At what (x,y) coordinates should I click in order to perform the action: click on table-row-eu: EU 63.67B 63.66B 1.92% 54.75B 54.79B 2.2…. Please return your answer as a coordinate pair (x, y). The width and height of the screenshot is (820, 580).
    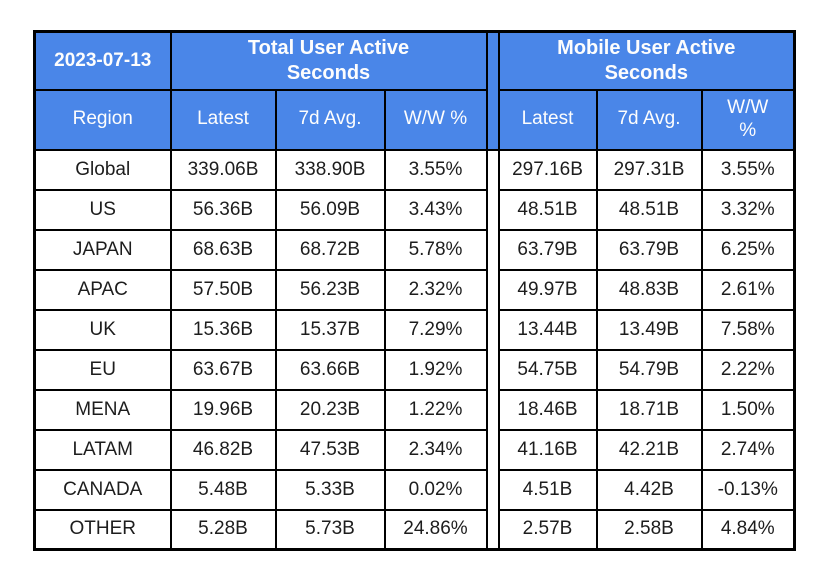
    Looking at the image, I should click on (414, 369).